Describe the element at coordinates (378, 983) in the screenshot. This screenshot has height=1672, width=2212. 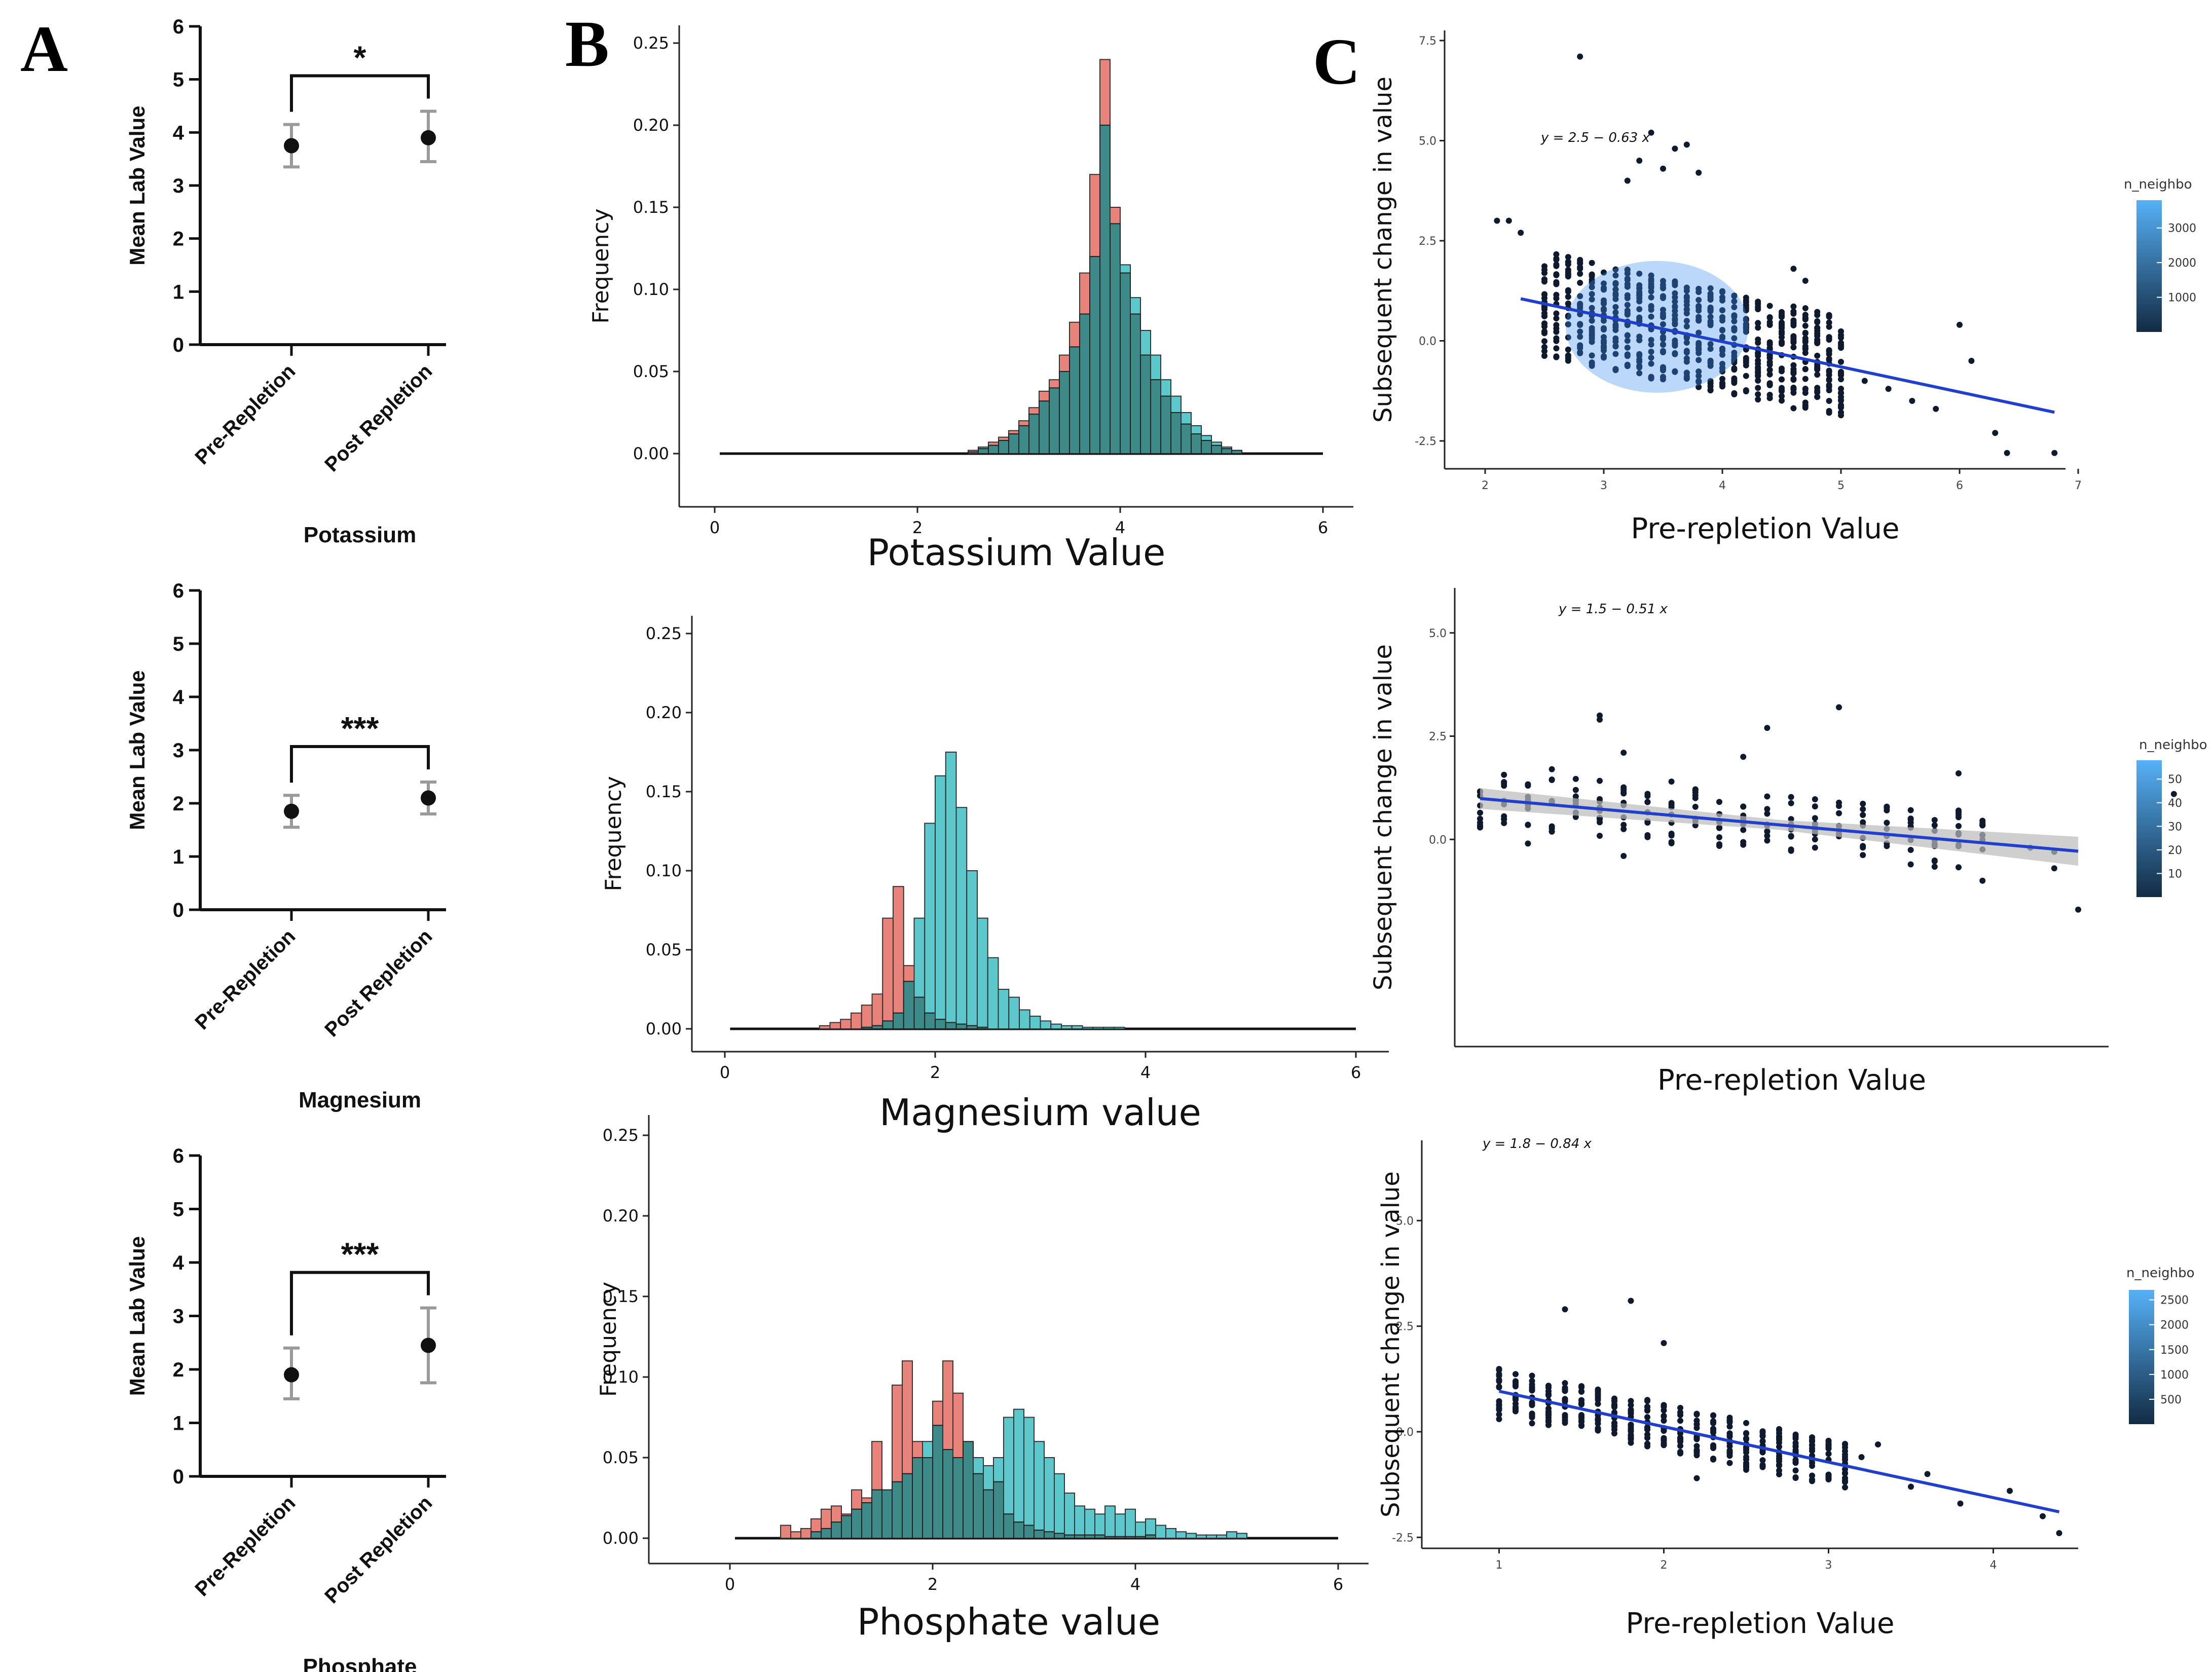
I see `x-category-label: Post Repletion` at that location.